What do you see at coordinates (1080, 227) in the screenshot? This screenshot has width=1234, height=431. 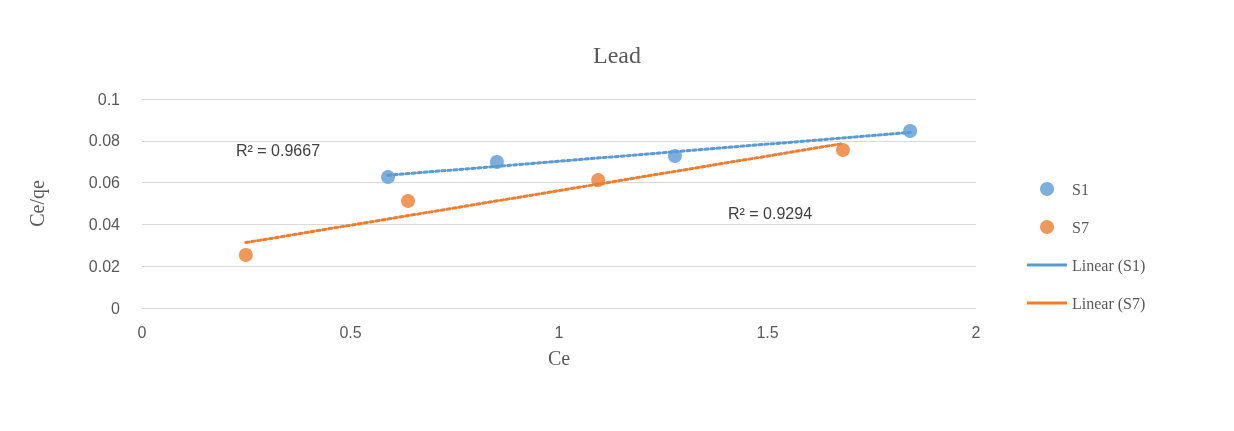 I see `legend-label: S7` at bounding box center [1080, 227].